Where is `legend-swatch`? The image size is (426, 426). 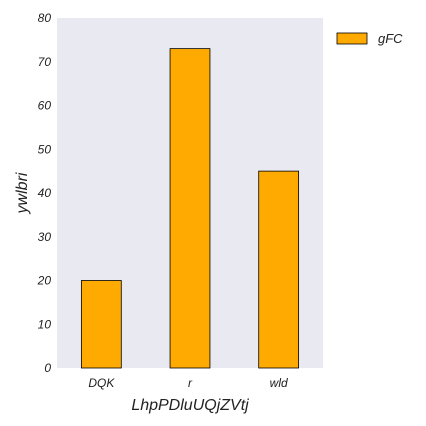
legend-swatch is located at coordinates (352, 38).